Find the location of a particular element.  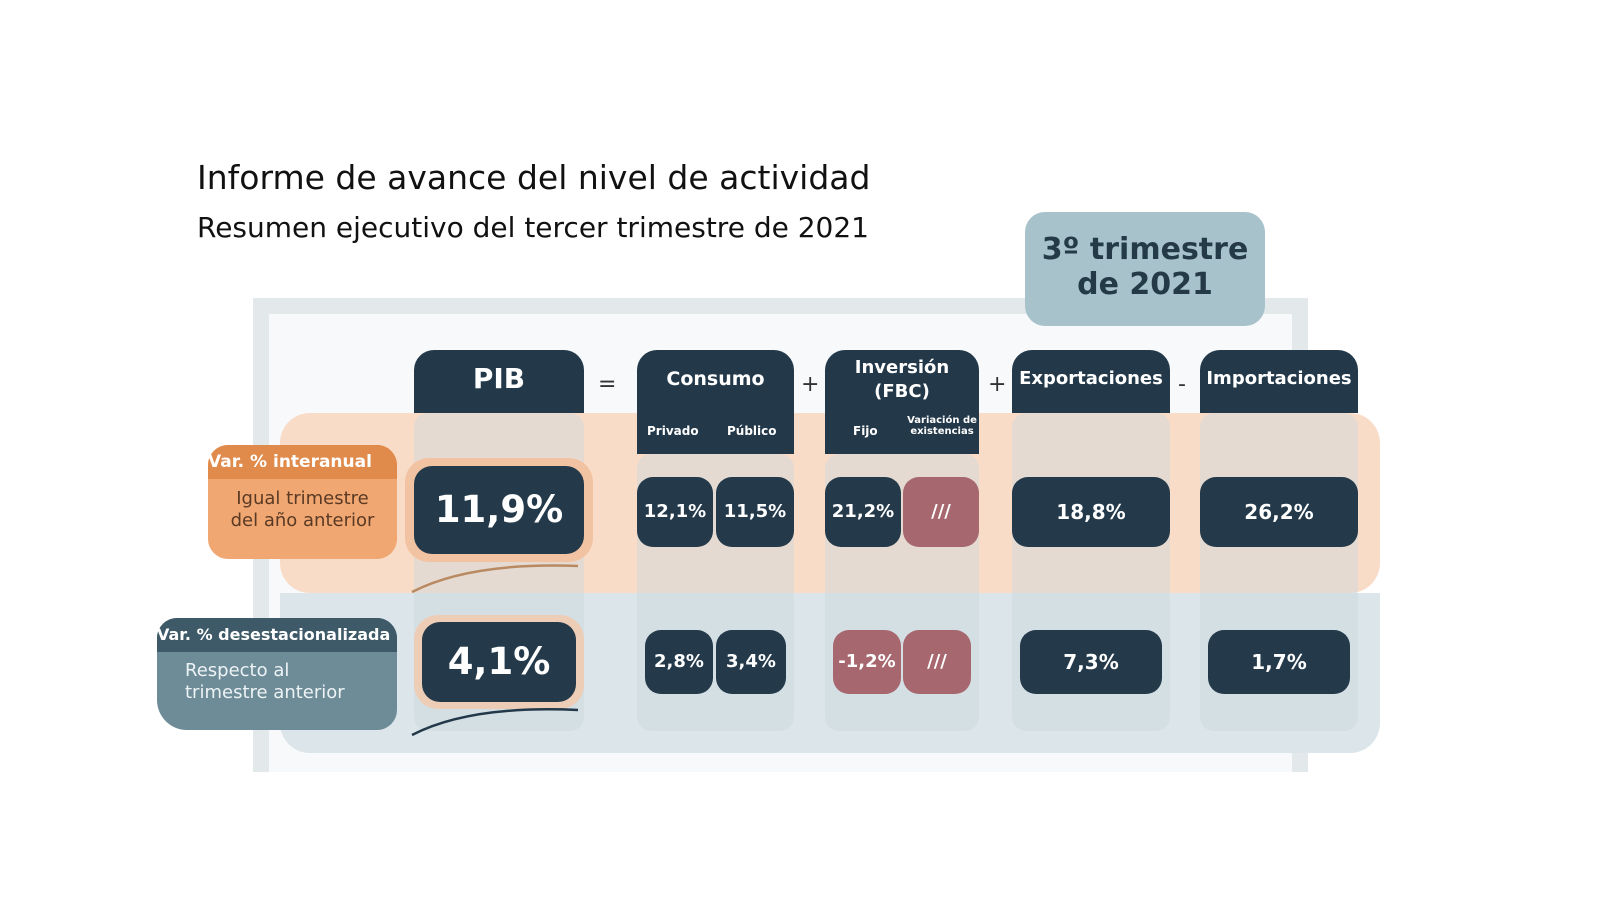

interanual-tag-title: Var. % interanual is located at coordinates (302, 462).